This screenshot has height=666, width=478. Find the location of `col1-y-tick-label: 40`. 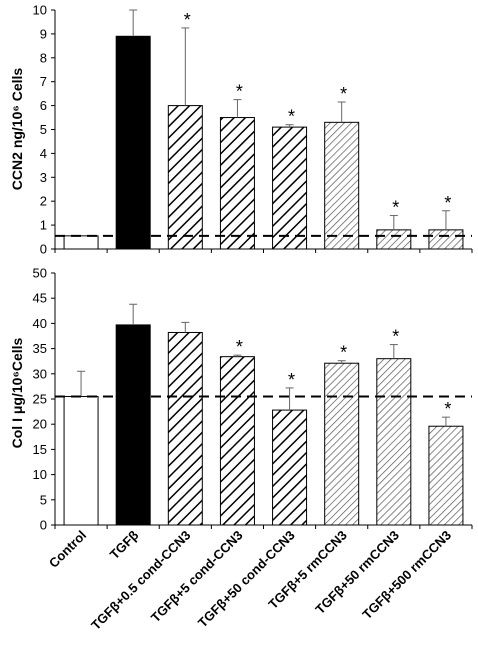

col1-y-tick-label: 40 is located at coordinates (40, 323).